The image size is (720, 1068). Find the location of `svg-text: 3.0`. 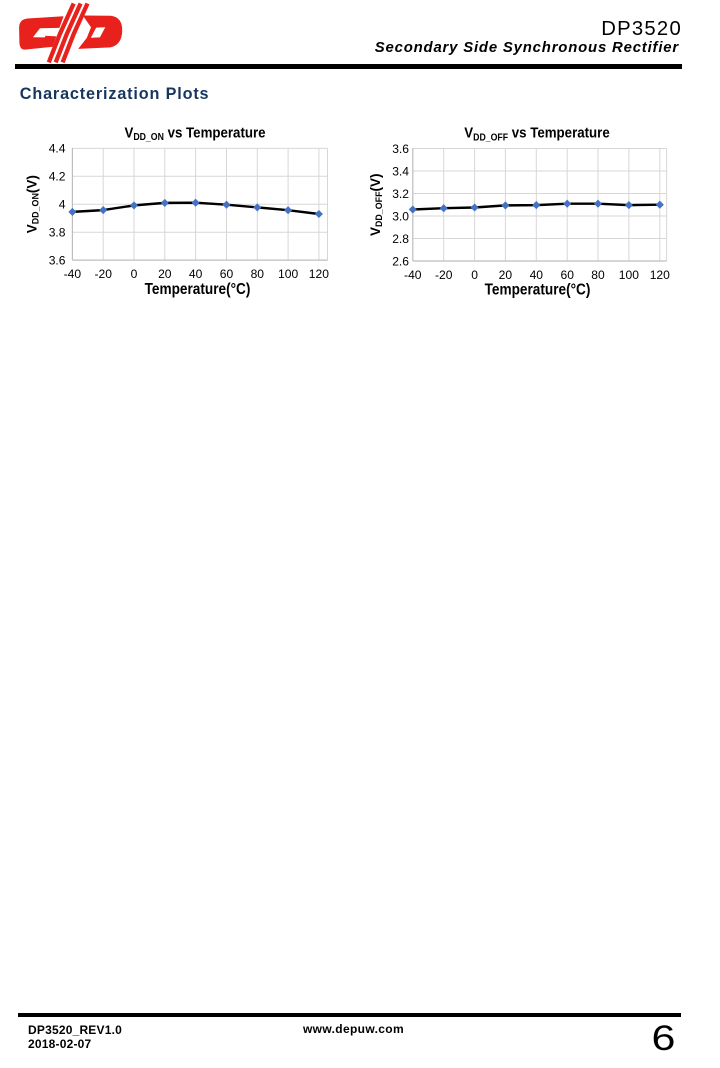

svg-text: 3.0 is located at coordinates (400, 216).